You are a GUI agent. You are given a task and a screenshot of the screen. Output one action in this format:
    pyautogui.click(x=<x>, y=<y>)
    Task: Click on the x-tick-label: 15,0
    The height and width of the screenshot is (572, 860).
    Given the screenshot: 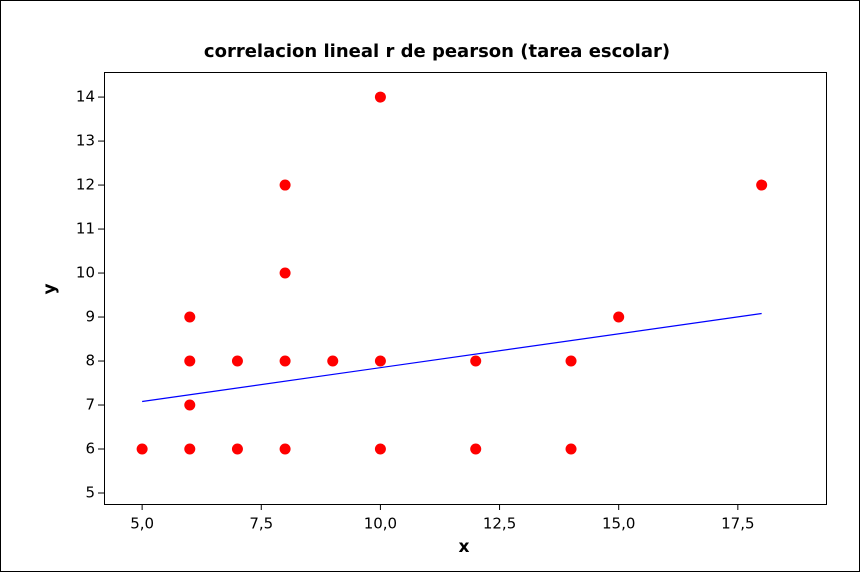 What is the action you would take?
    pyautogui.click(x=618, y=524)
    